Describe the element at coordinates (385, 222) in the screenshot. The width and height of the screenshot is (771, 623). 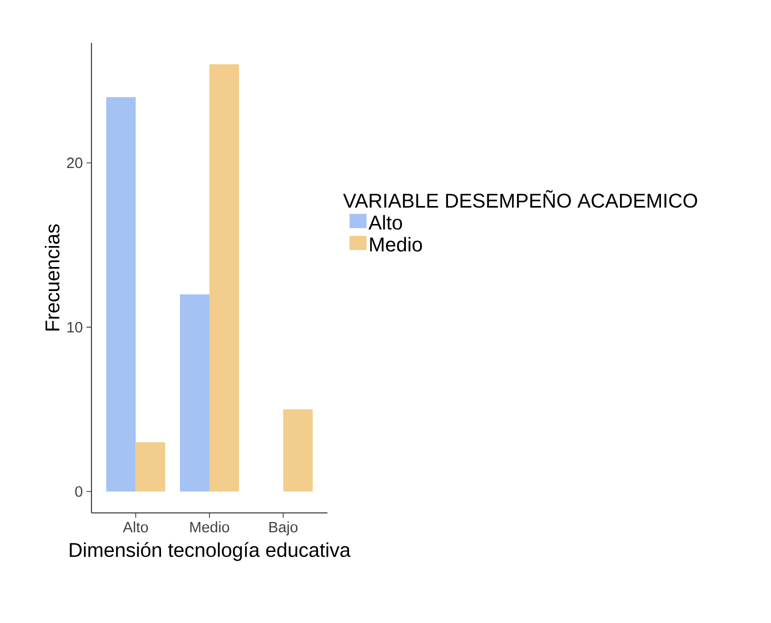
I see `legend-label: Alto` at that location.